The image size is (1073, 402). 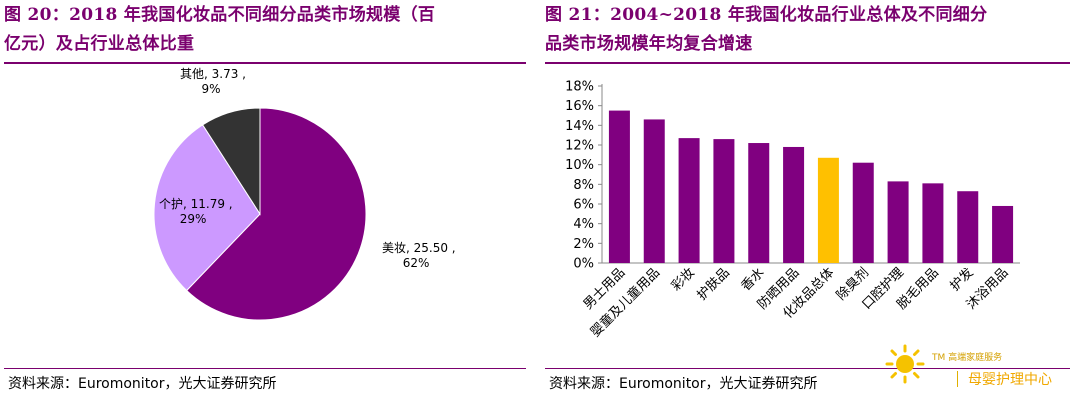 I want to click on x-tick-label: 彩妆, so click(x=683, y=279).